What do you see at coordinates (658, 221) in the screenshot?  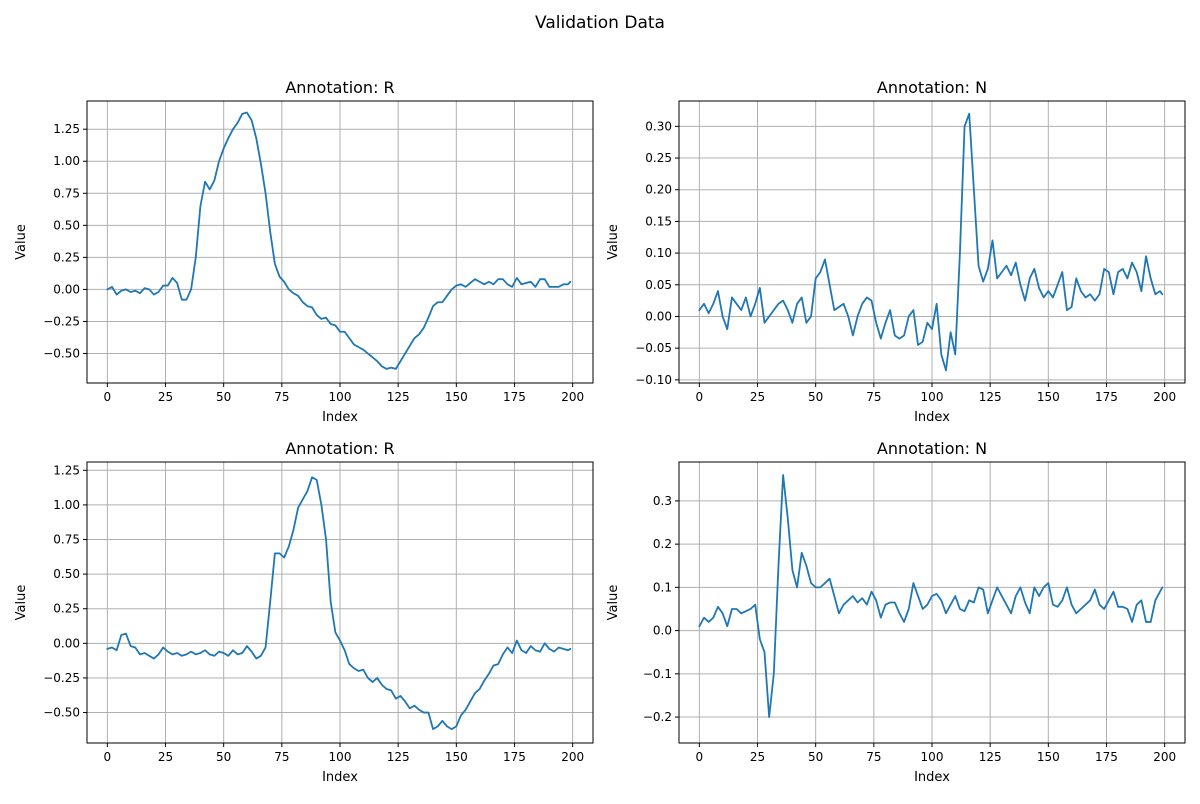 I see `y-tick-label: 0.15` at bounding box center [658, 221].